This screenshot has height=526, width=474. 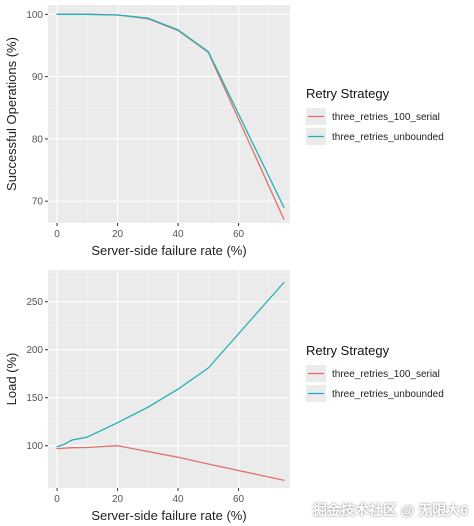 What do you see at coordinates (34, 398) in the screenshot?
I see `y-tick-label: 150` at bounding box center [34, 398].